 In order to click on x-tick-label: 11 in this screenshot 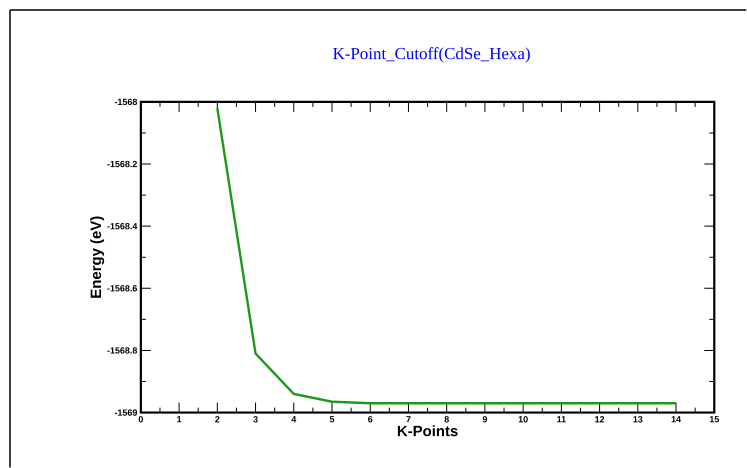, I will do `click(561, 419)`.